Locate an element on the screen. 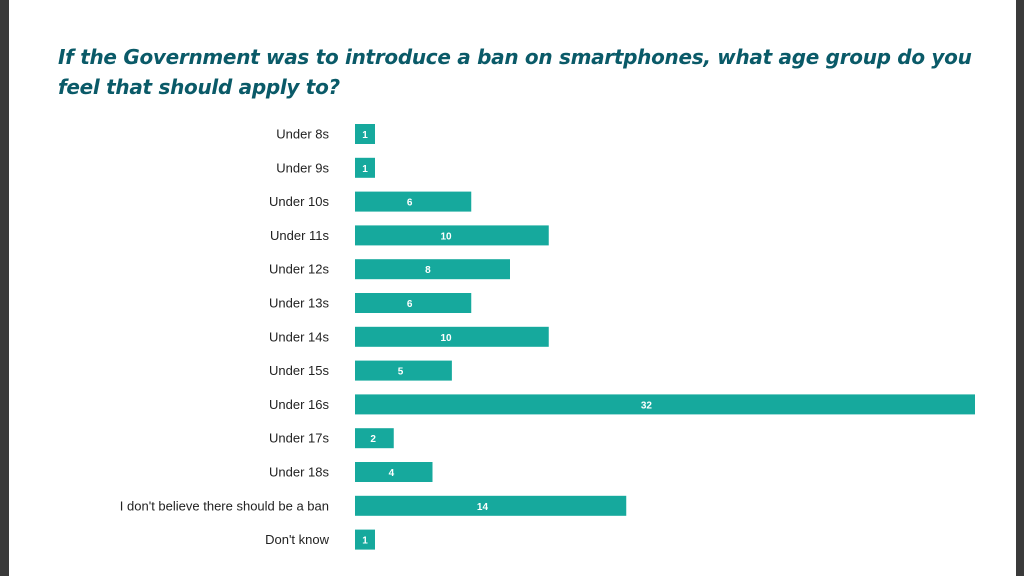  right-edge-border is located at coordinates (1020, 288).